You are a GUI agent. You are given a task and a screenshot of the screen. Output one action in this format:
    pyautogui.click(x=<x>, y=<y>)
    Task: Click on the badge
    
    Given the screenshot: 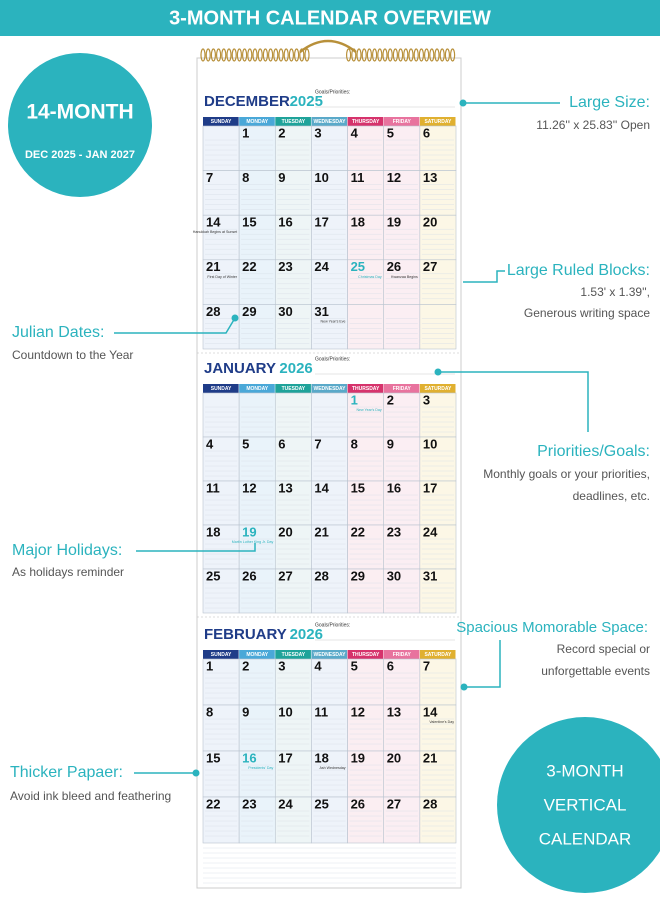 What is the action you would take?
    pyautogui.click(x=578, y=805)
    